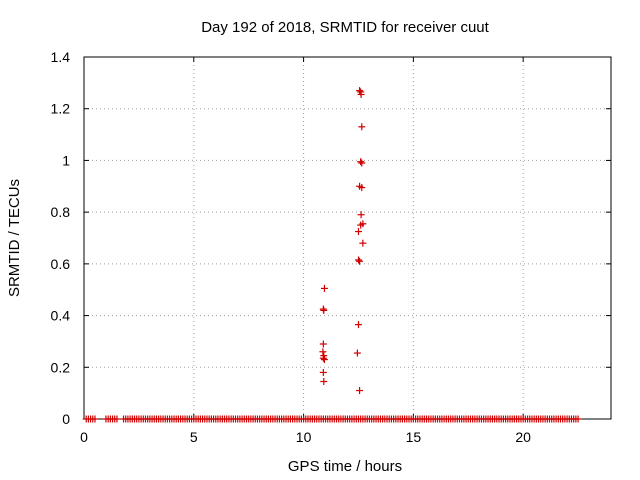 This screenshot has width=640, height=480. I want to click on y-tick-label: 0.8, so click(61, 212).